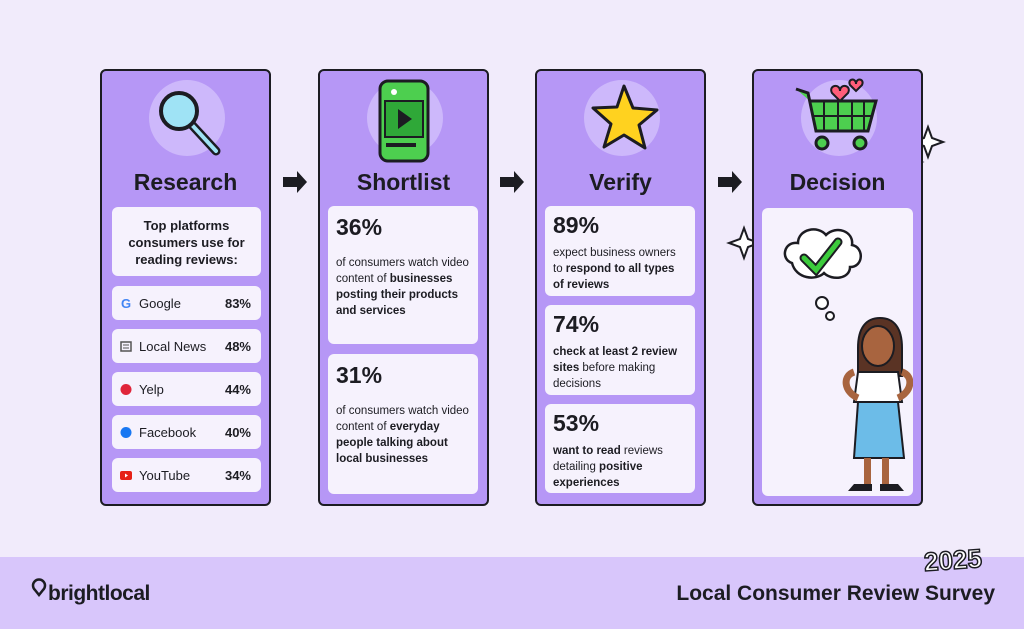 The image size is (1024, 629). What do you see at coordinates (576, 324) in the screenshot?
I see `stat-value: 74%` at bounding box center [576, 324].